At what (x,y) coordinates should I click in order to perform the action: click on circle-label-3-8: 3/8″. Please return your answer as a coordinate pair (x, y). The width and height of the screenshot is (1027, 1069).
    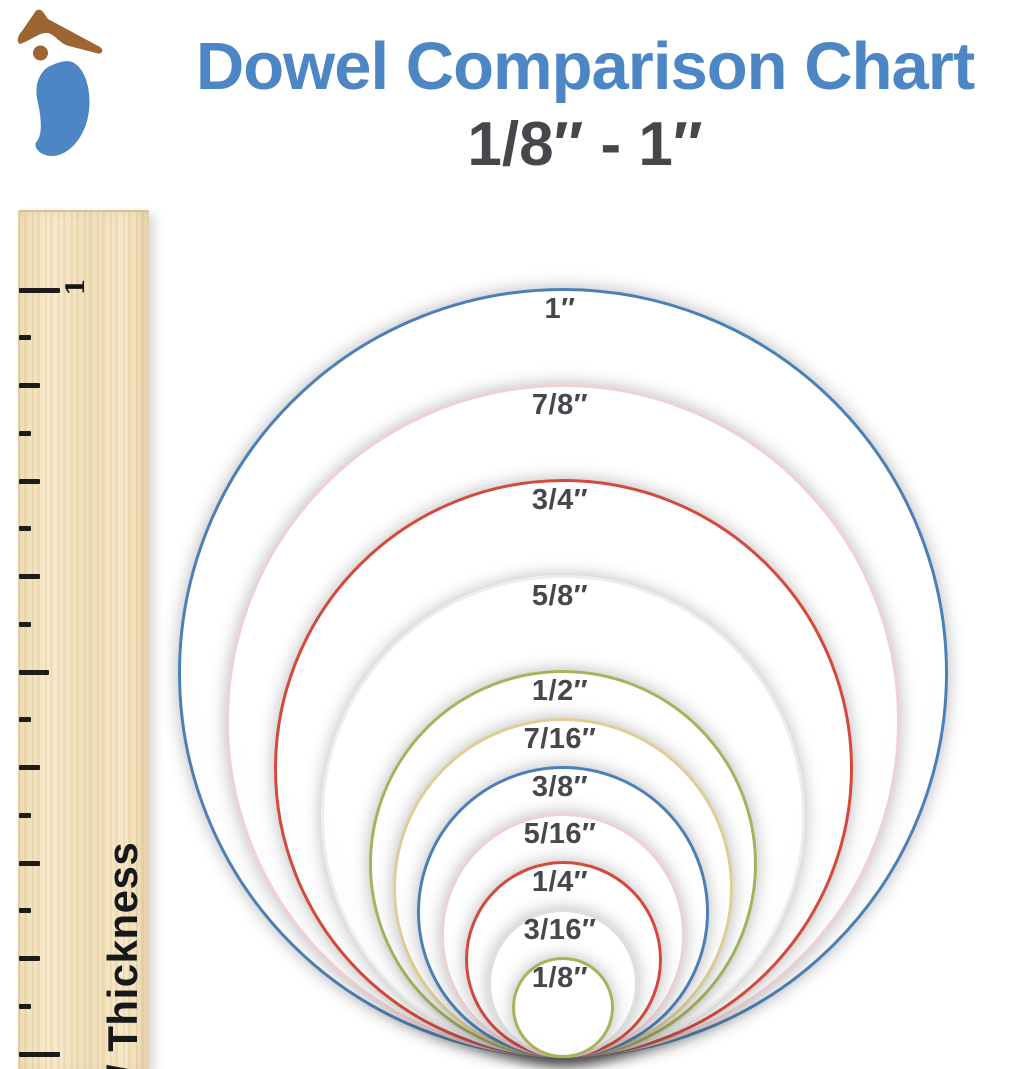
    Looking at the image, I should click on (560, 786).